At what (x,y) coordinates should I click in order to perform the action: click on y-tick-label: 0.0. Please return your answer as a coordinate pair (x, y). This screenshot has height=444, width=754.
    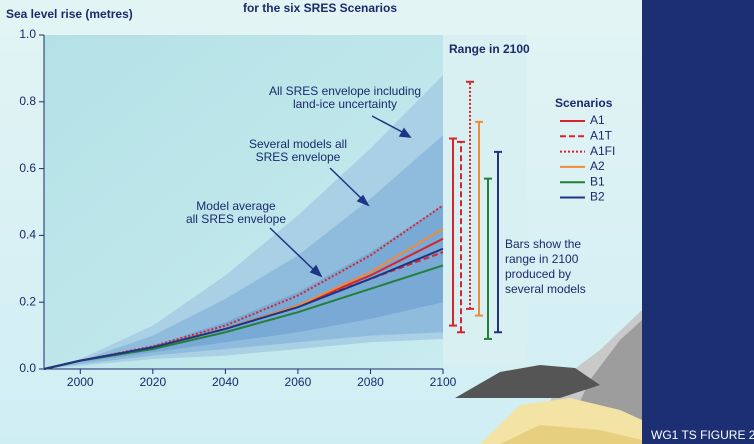
    Looking at the image, I should click on (27, 368).